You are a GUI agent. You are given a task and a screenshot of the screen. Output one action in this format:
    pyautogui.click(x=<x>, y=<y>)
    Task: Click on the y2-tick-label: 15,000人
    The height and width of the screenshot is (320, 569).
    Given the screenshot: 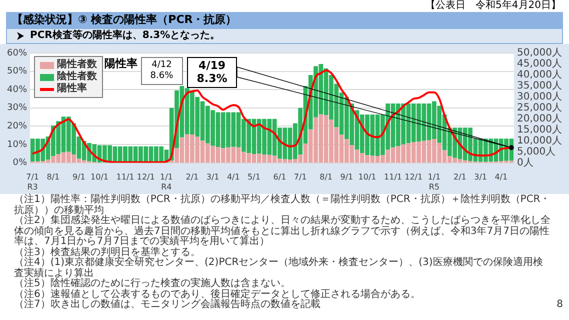 What is the action you would take?
    pyautogui.click(x=539, y=130)
    